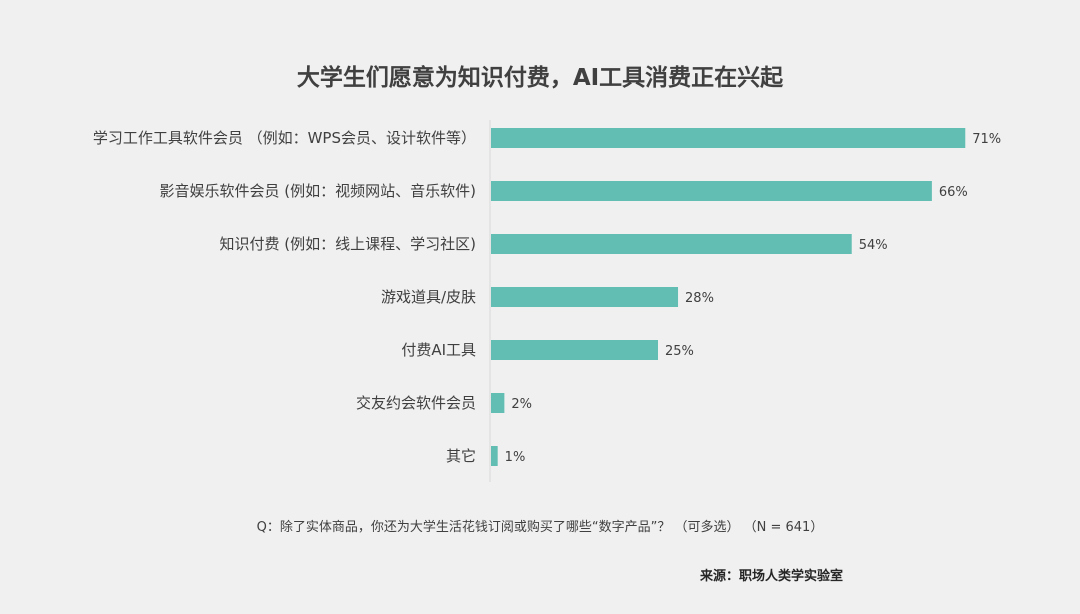  What do you see at coordinates (679, 351) in the screenshot?
I see `data-label: 25%` at bounding box center [679, 351].